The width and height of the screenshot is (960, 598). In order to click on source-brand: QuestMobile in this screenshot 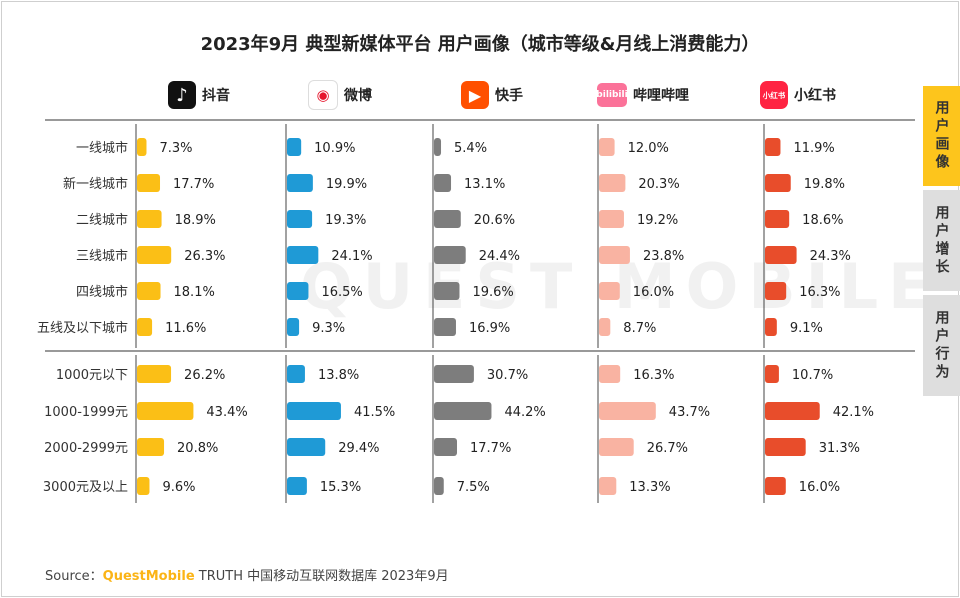, I will do `click(148, 576)`.